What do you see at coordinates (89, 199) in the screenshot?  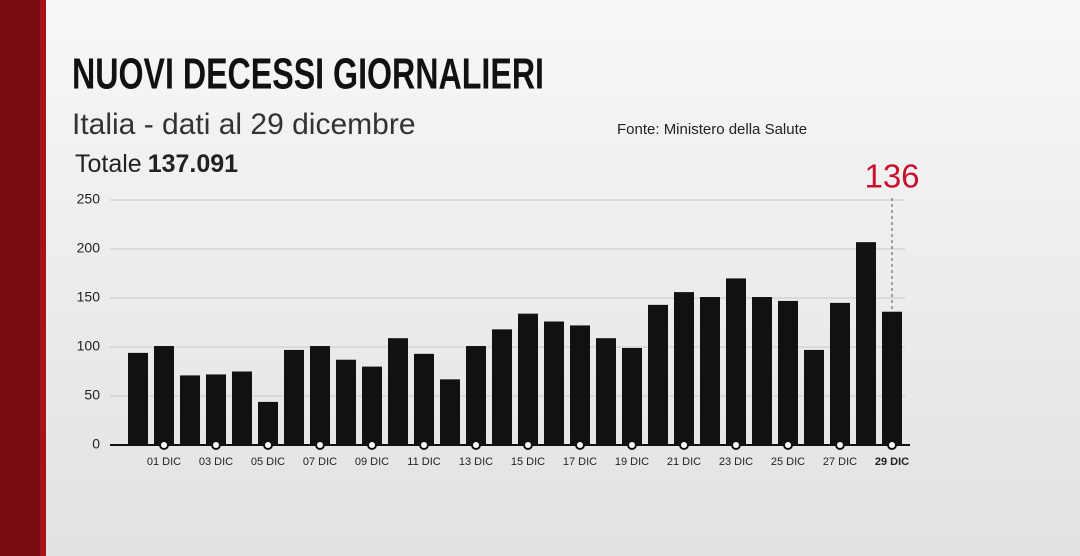 I see `y-tick-label: 250` at bounding box center [89, 199].